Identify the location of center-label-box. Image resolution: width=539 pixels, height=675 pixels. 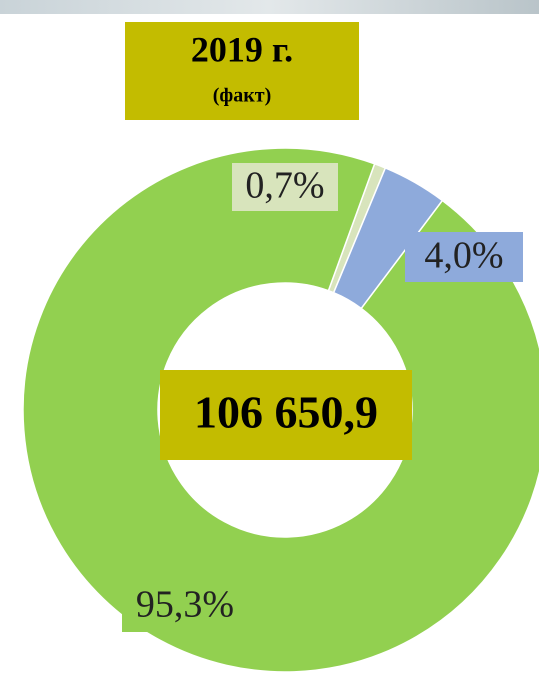
(286, 415).